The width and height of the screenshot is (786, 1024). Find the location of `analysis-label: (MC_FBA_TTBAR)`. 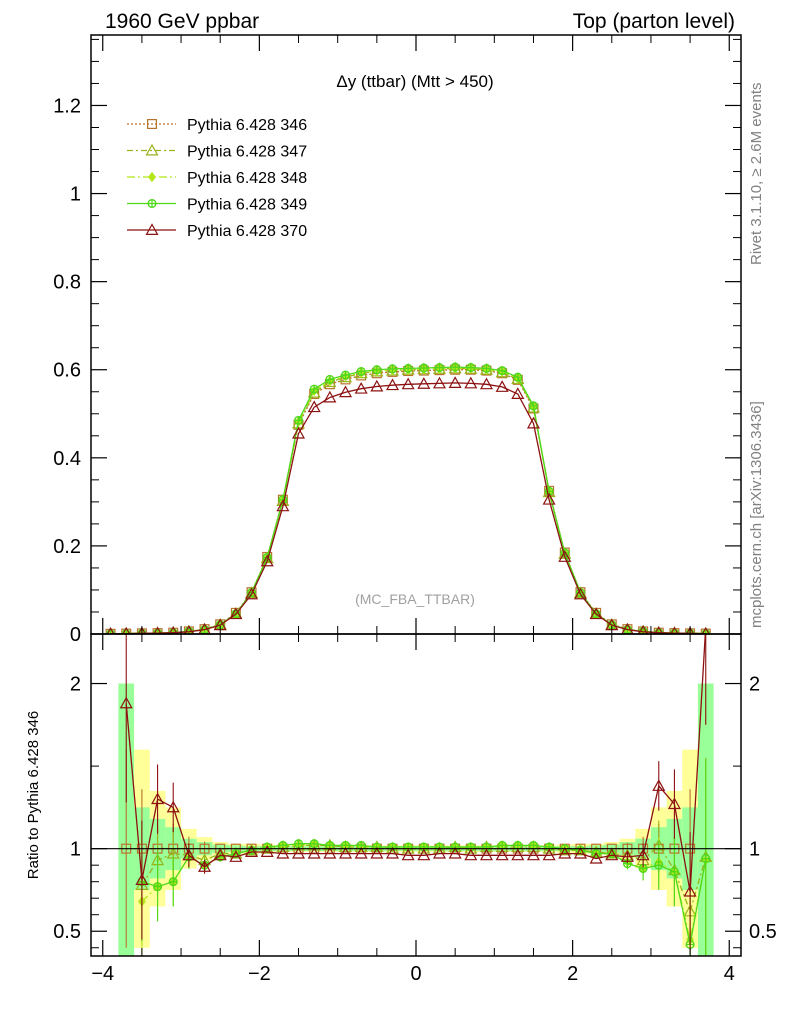

analysis-label: (MC_FBA_TTBAR) is located at coordinates (415, 599).